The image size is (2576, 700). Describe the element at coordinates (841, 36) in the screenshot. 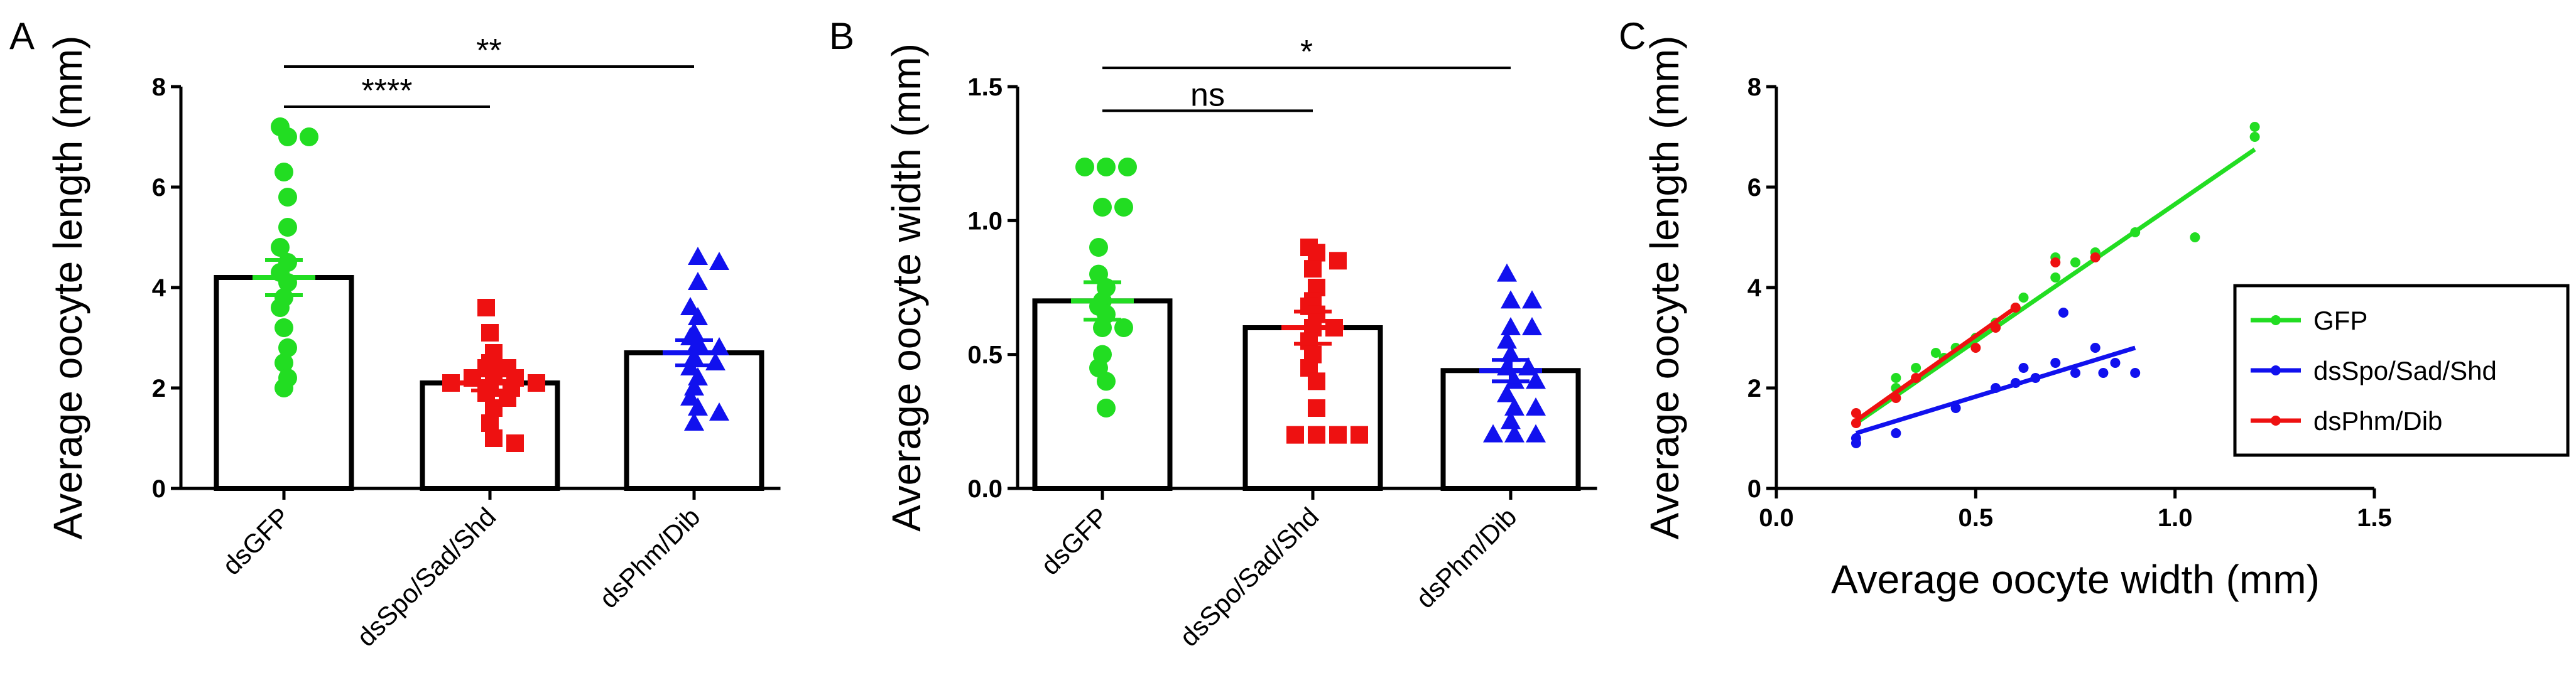

I see `panel-b-letter: B` at that location.